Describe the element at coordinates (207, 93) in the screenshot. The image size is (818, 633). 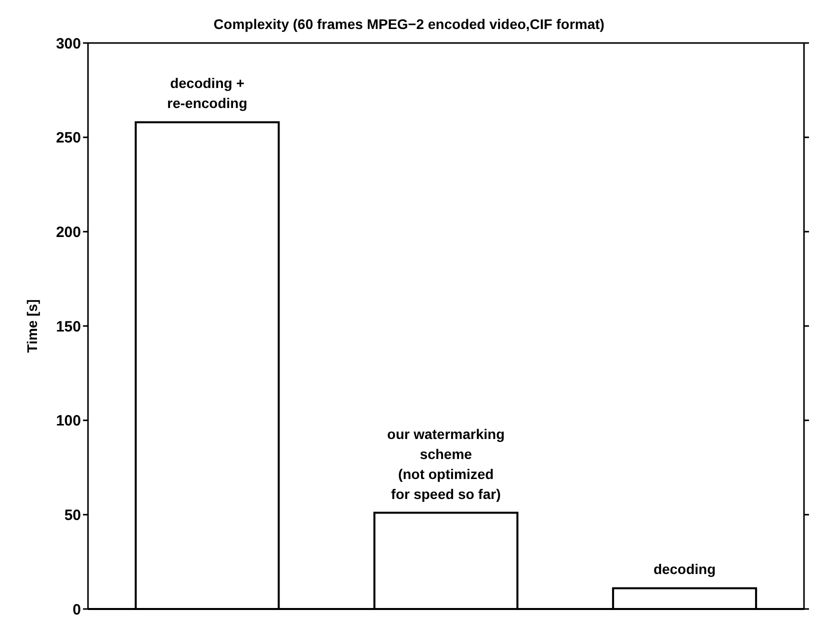
I see `x-tick-label: decoding + re-encoding` at that location.